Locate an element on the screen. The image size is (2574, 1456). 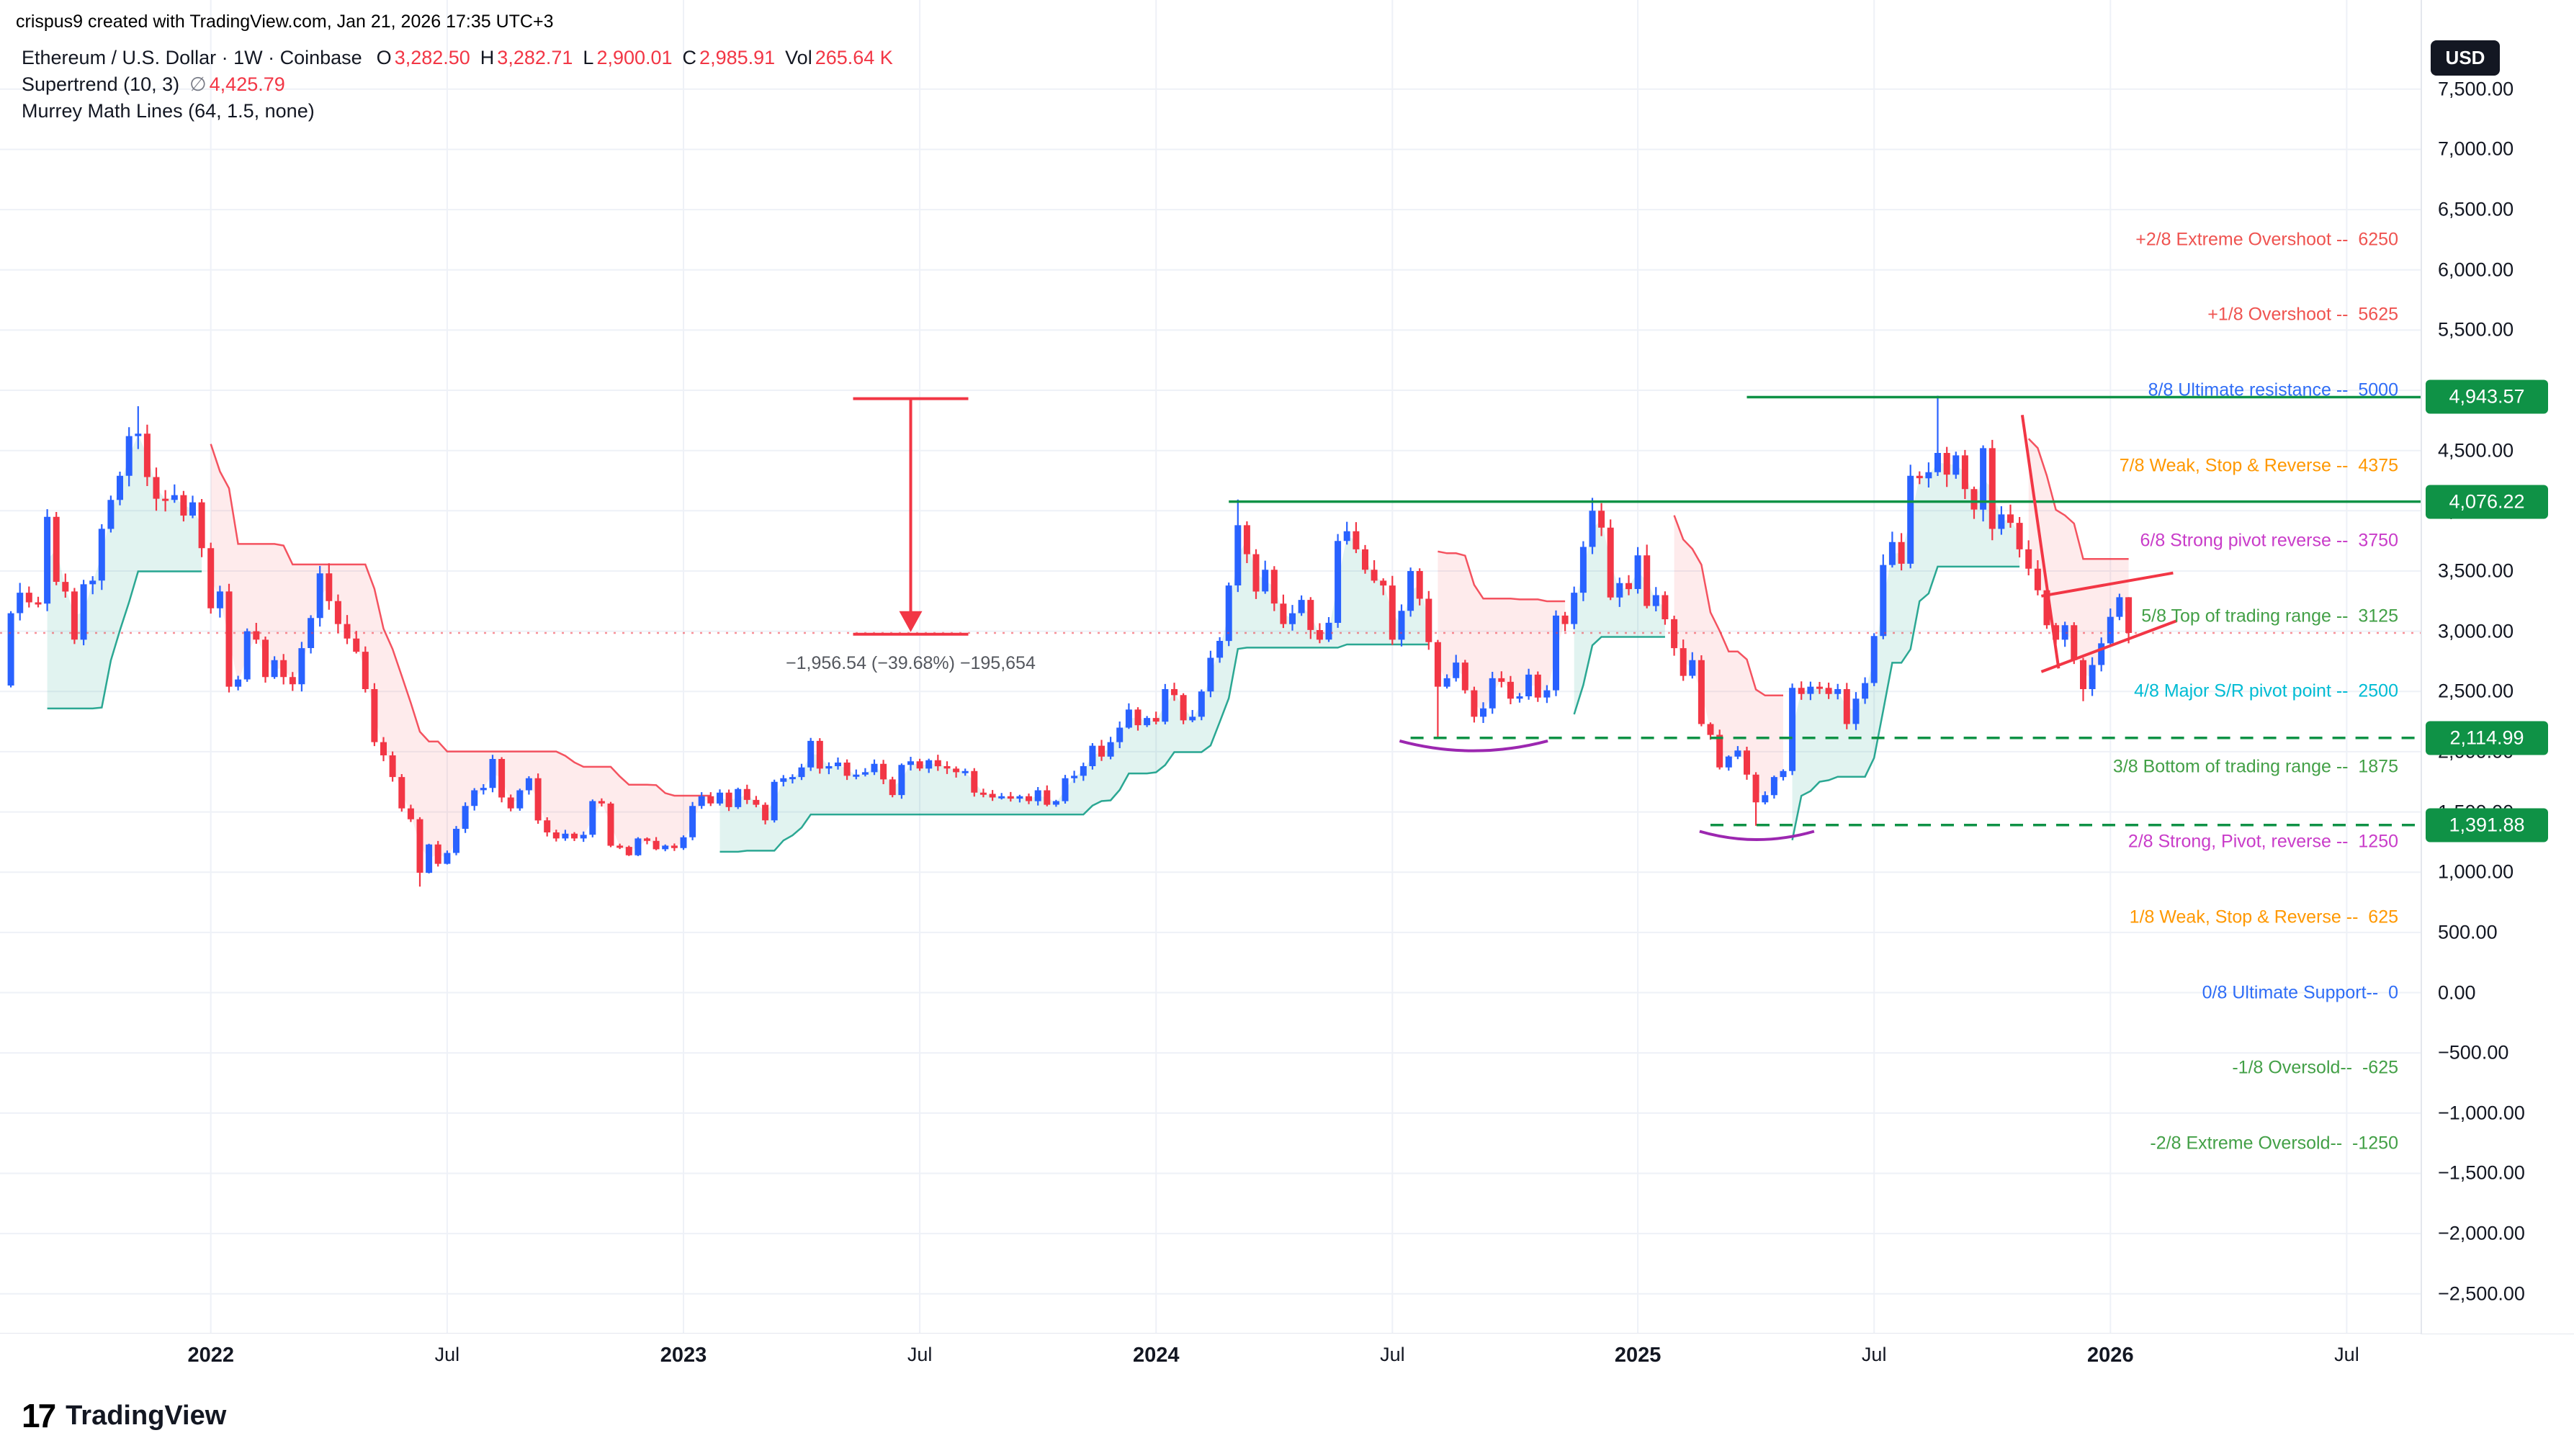
measure-tool-text: −1,956.54 (−39.68%) −195,654 is located at coordinates (911, 662).